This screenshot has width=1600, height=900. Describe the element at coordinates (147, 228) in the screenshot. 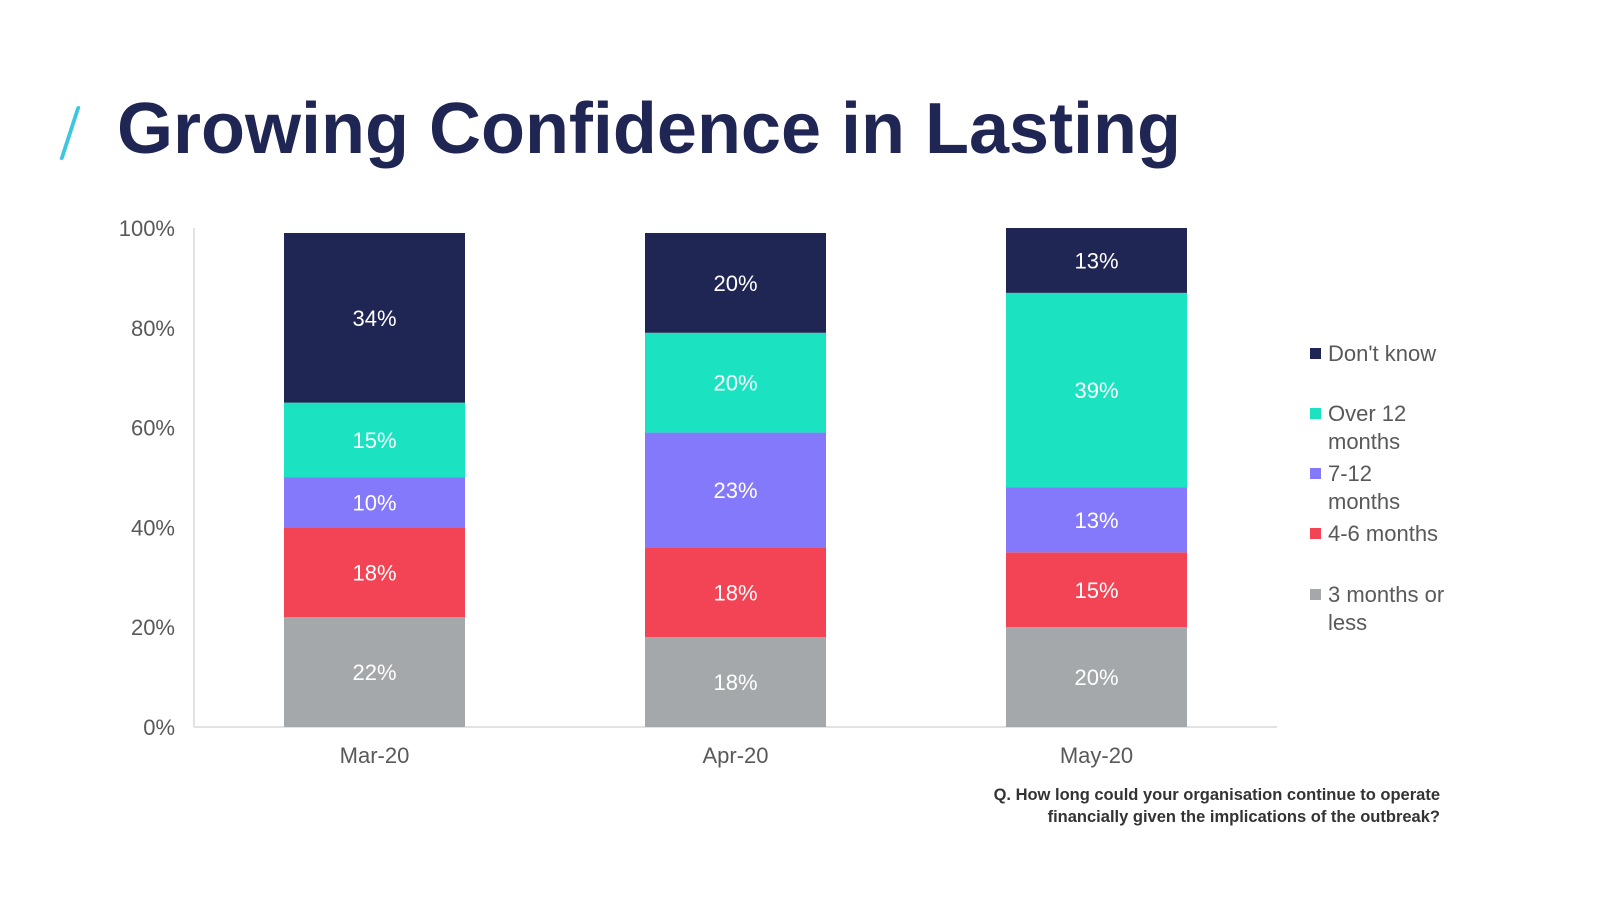

I see `y-tick-label: 100%` at that location.